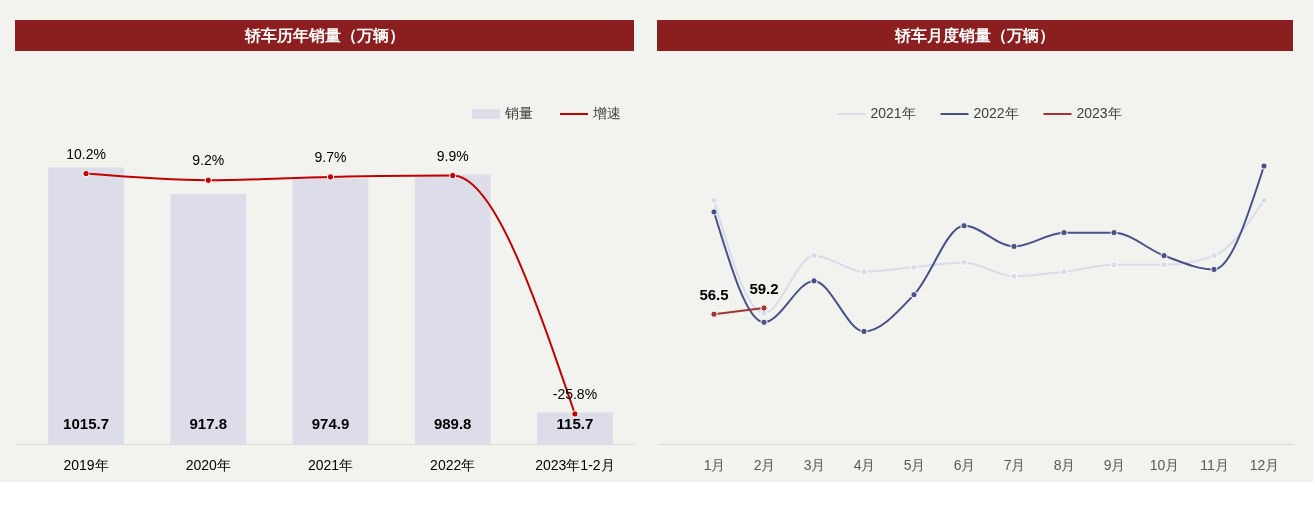 The image size is (1315, 506). I want to click on data-label: 115.7, so click(575, 423).